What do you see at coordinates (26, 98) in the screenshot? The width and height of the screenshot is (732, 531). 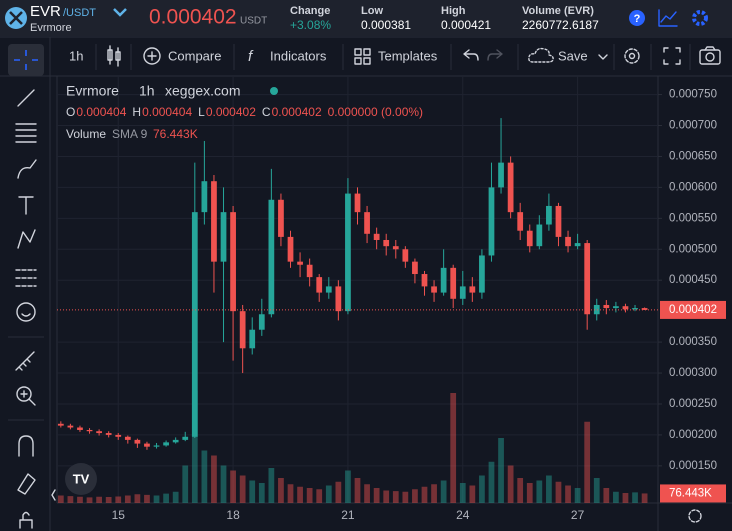 I see `trend-line-tool` at bounding box center [26, 98].